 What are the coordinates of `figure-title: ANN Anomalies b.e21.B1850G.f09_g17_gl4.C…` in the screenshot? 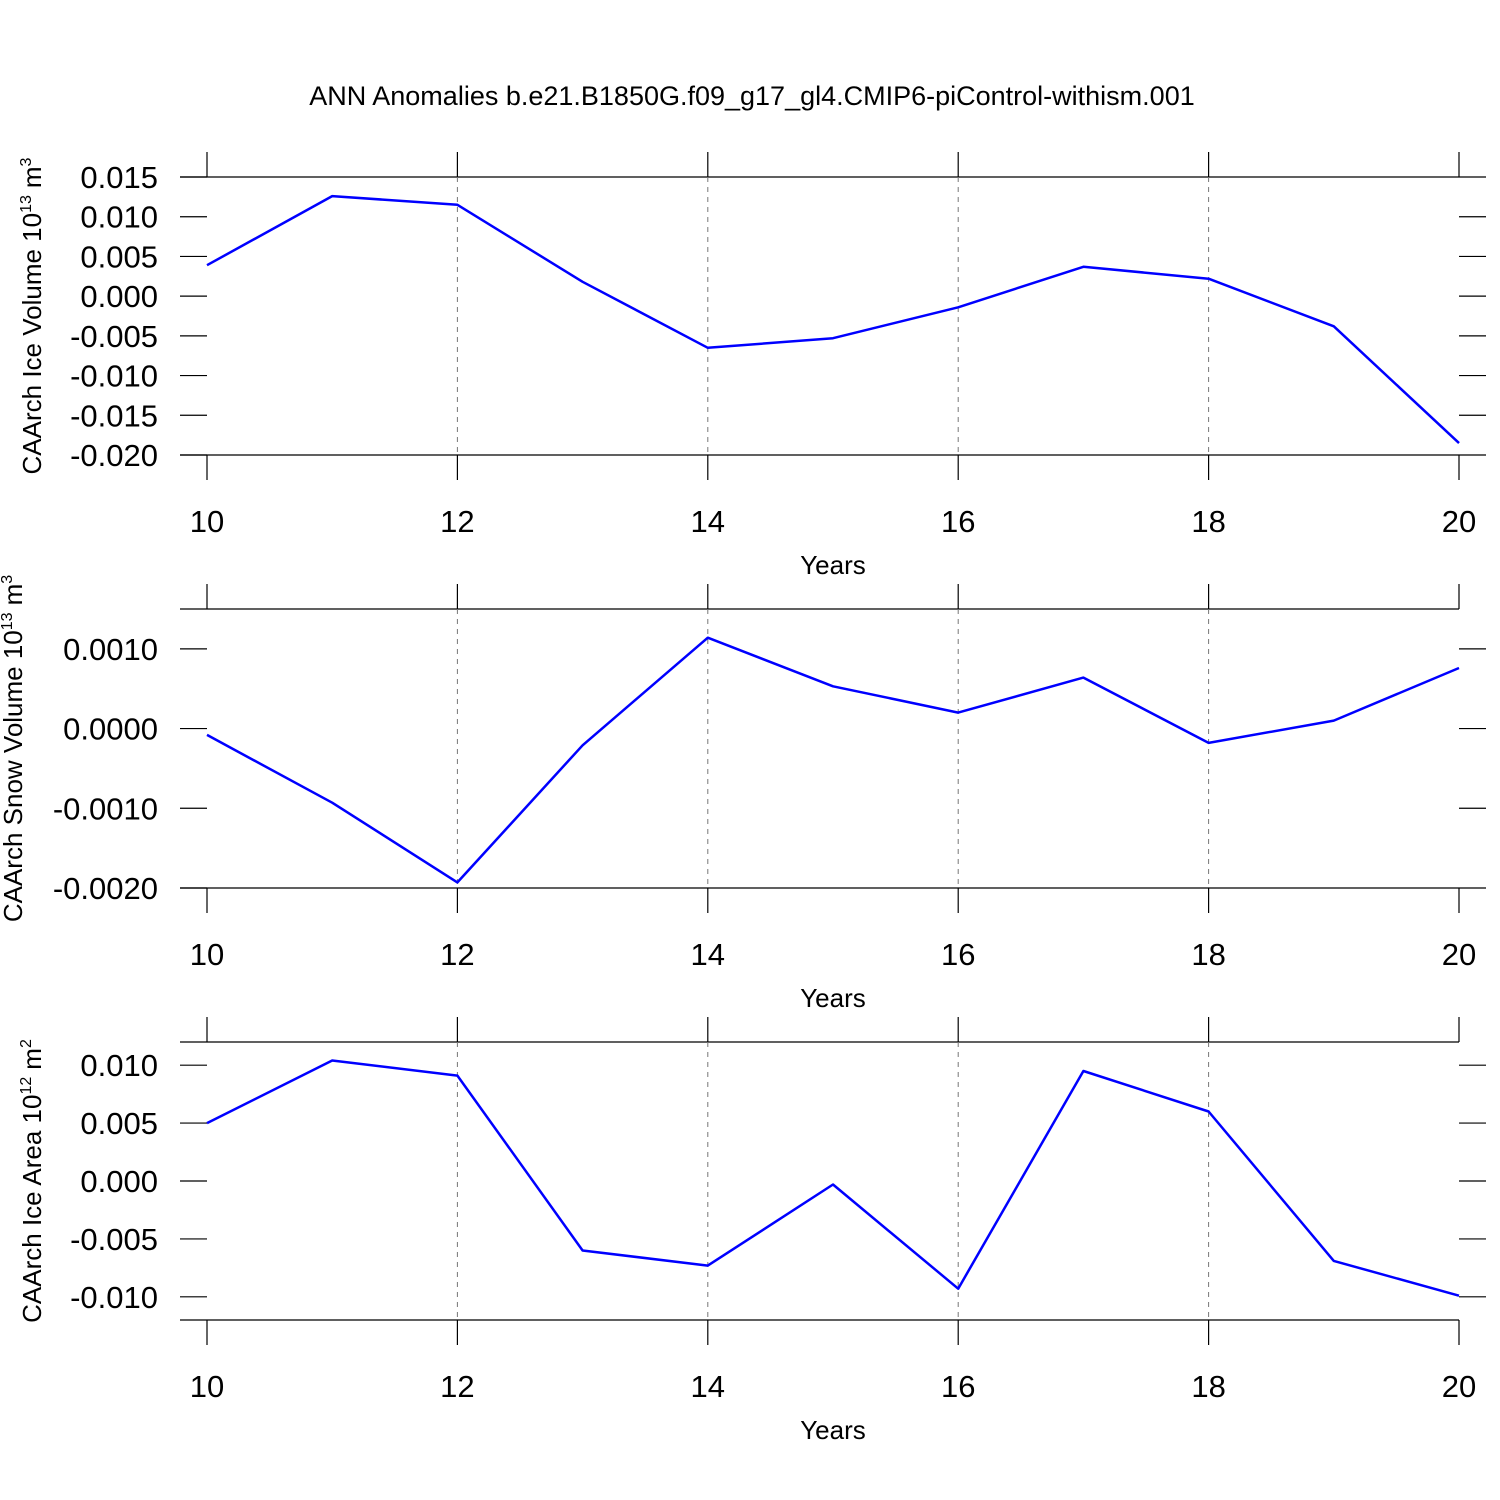 It's located at (751, 96).